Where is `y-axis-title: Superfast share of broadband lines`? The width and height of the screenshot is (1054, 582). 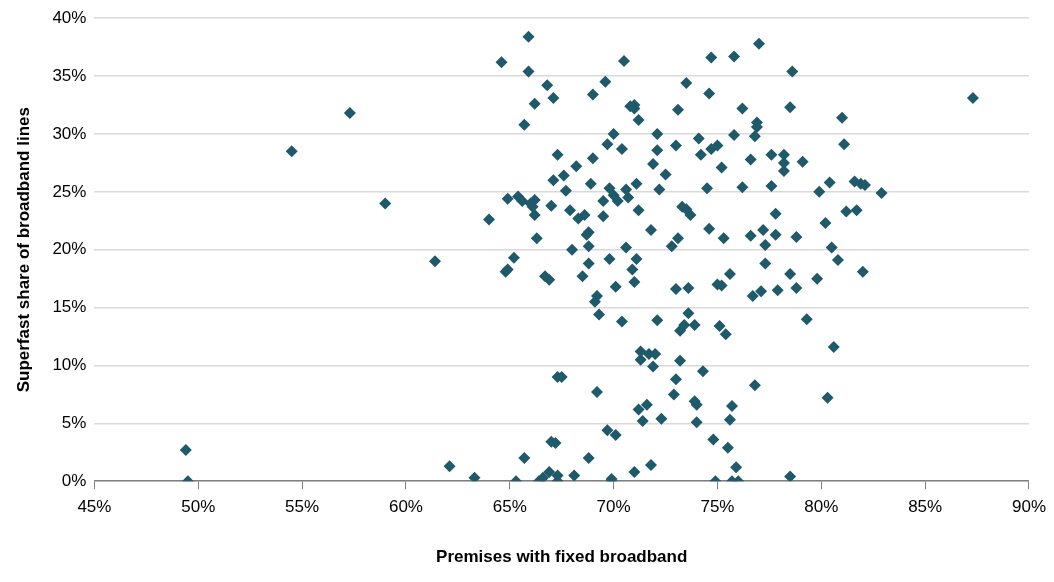 y-axis-title: Superfast share of broadband lines is located at coordinates (23, 250).